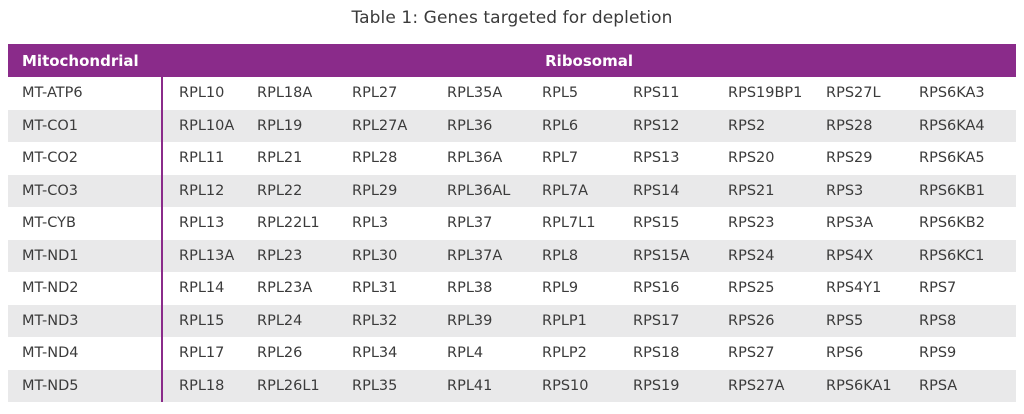  Describe the element at coordinates (285, 93) in the screenshot. I see `ribosomal-gene-cell: RPL18A` at that location.